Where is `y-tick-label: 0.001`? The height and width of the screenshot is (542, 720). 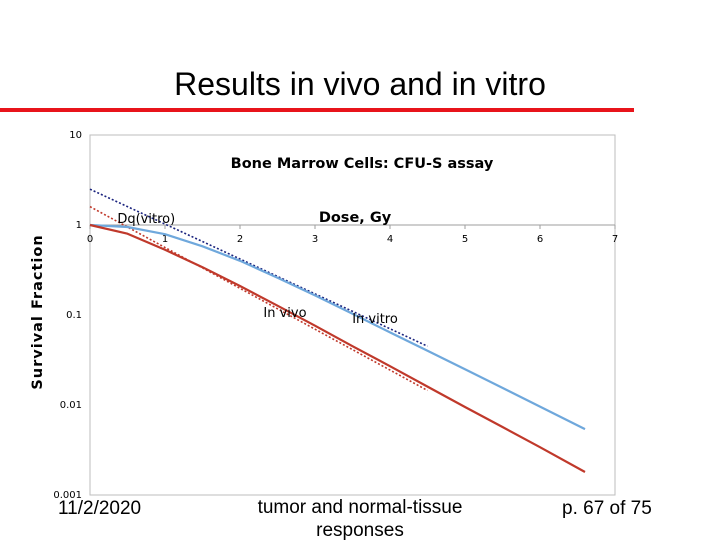
y-tick-label: 0.001 is located at coordinates (67, 495).